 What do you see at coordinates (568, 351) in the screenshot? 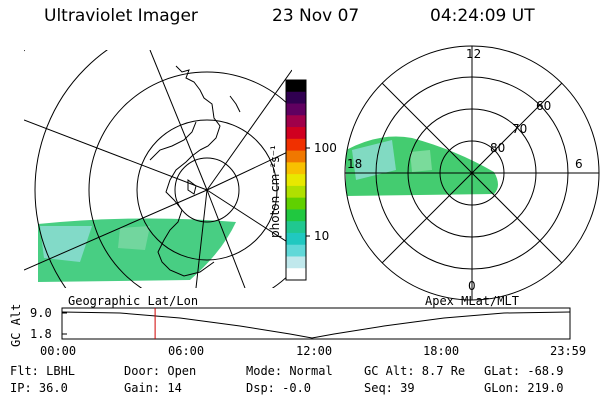
I see `x-tick-23-59: 23:59` at bounding box center [568, 351].